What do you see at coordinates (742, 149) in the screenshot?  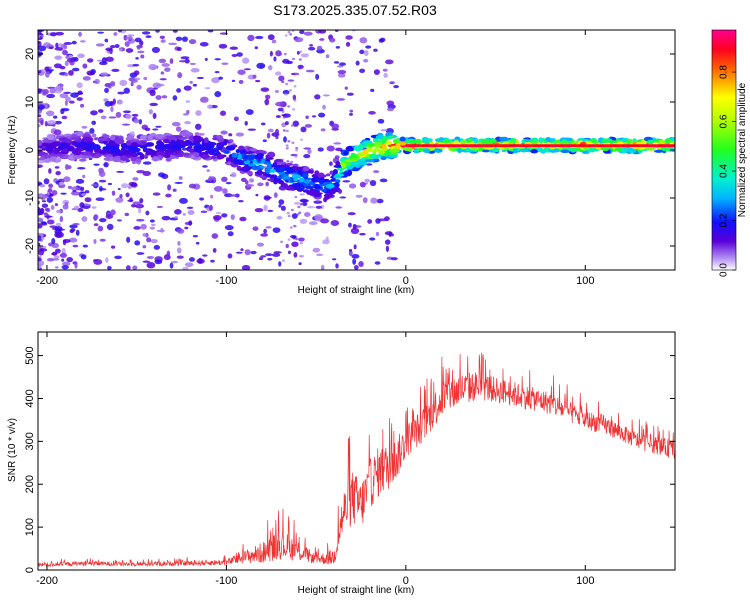 I see `colorbar-label: Normalized spectral amplitude` at bounding box center [742, 149].